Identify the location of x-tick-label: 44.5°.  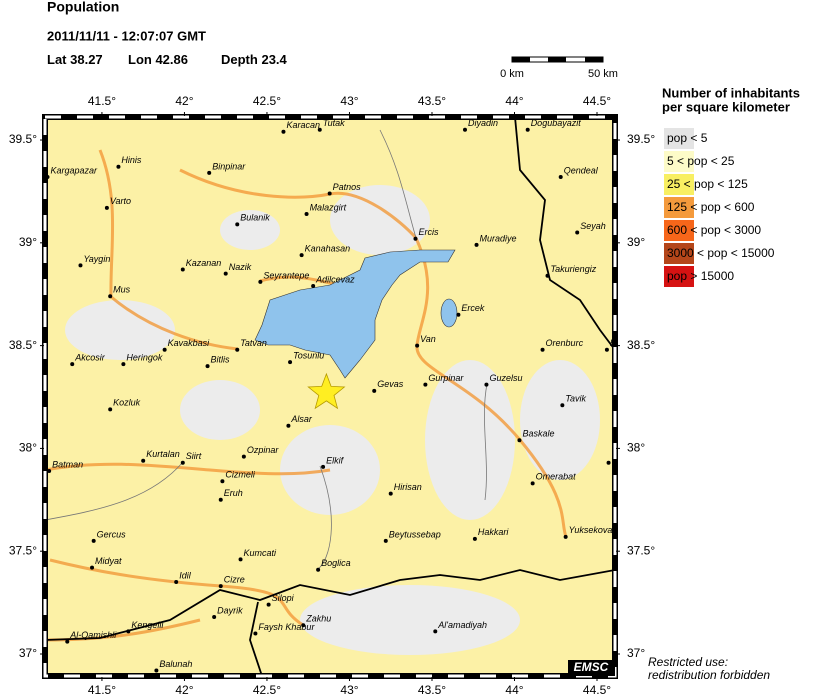
(597, 101).